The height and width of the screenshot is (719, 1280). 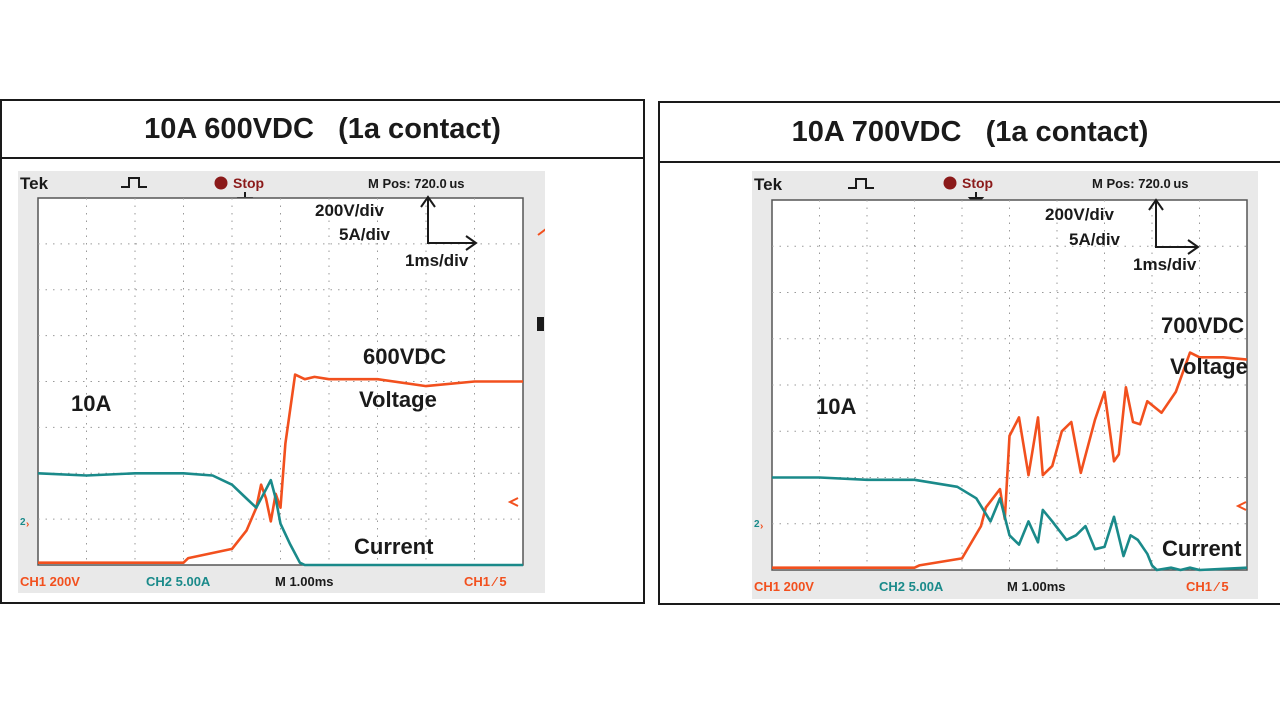 What do you see at coordinates (540, 324) in the screenshot?
I see `side-tab-marker` at bounding box center [540, 324].